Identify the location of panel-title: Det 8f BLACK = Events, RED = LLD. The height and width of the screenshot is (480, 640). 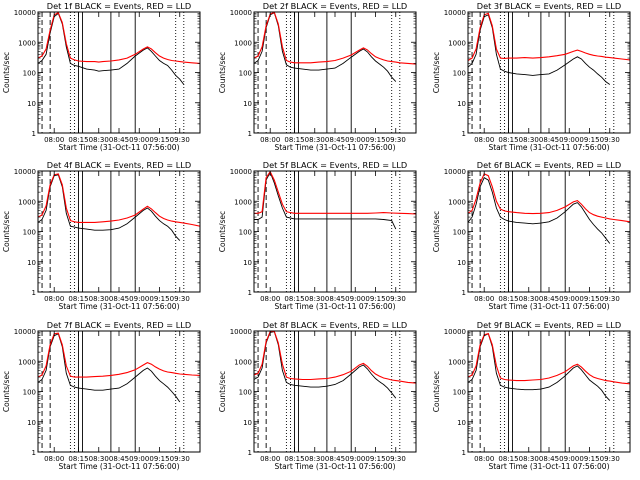
(335, 325).